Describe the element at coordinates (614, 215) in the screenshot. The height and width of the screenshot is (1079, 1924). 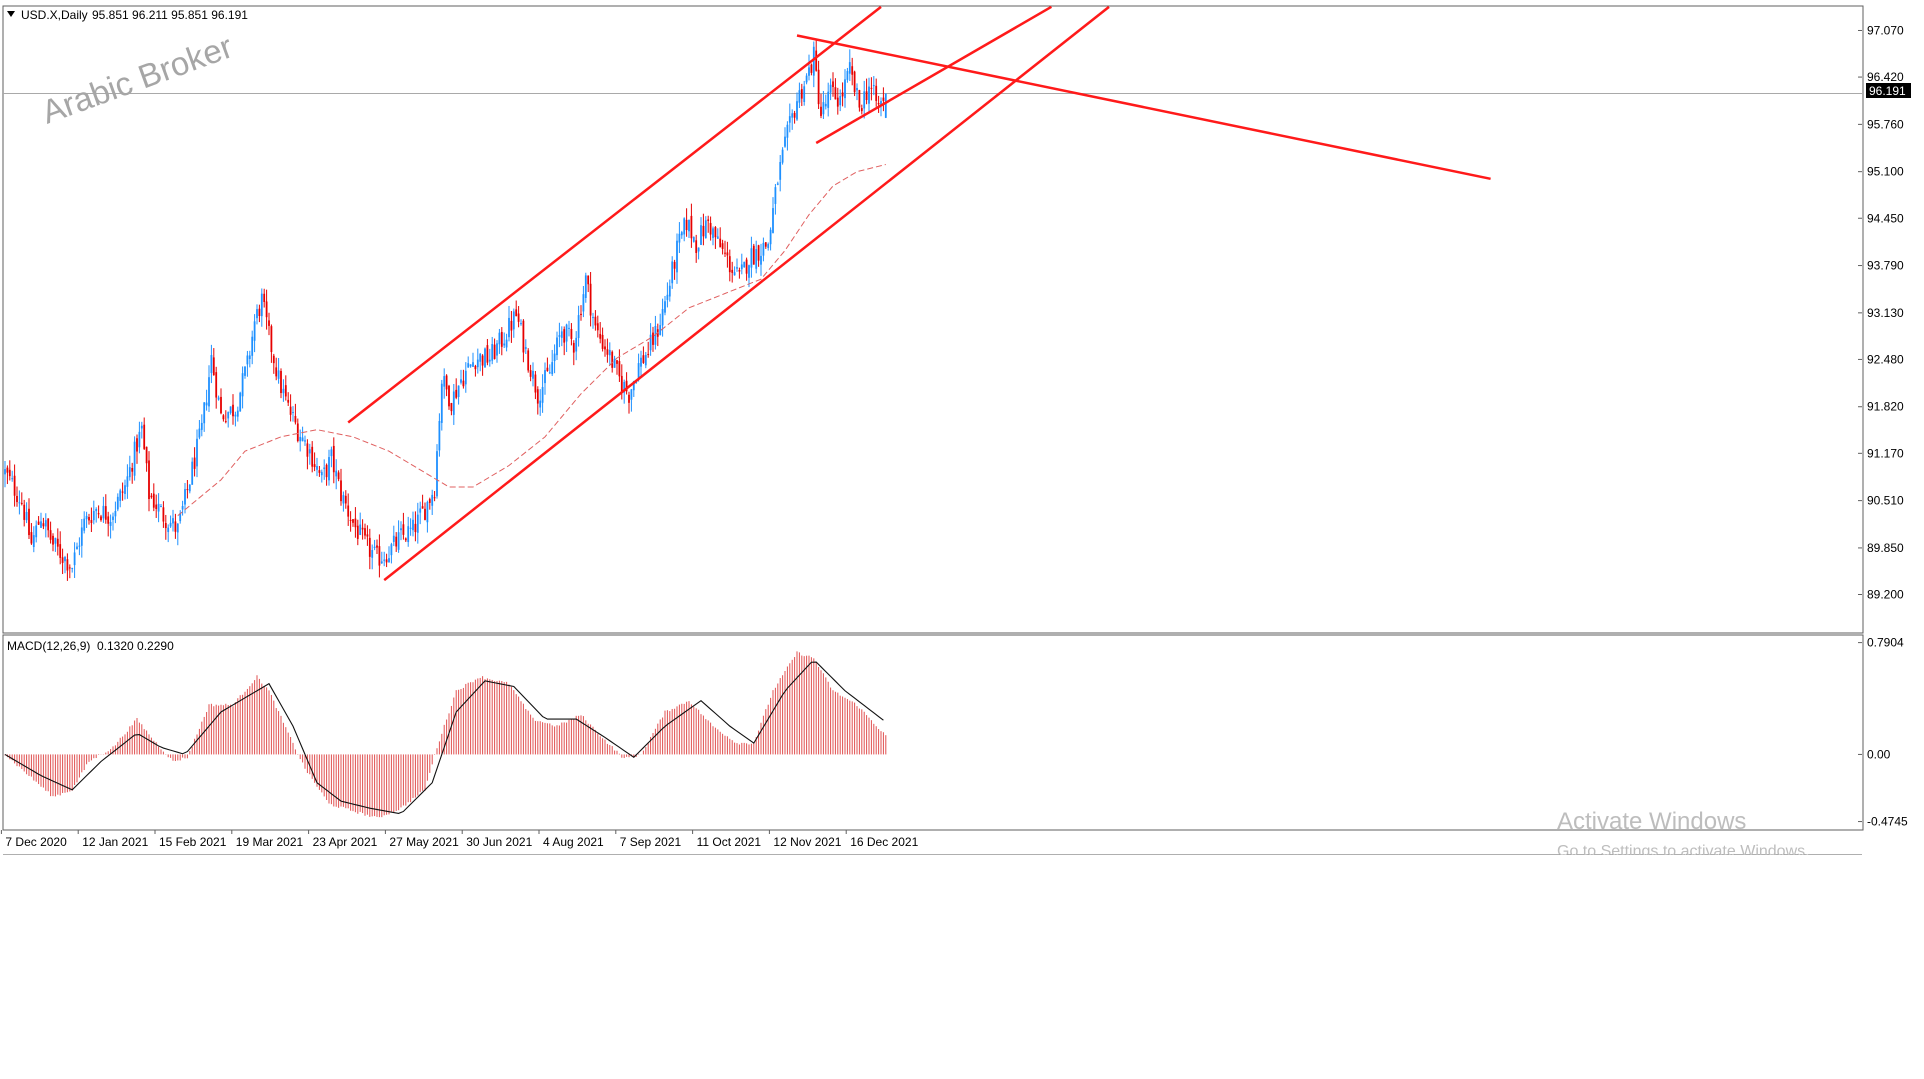
I see `trendline` at that location.